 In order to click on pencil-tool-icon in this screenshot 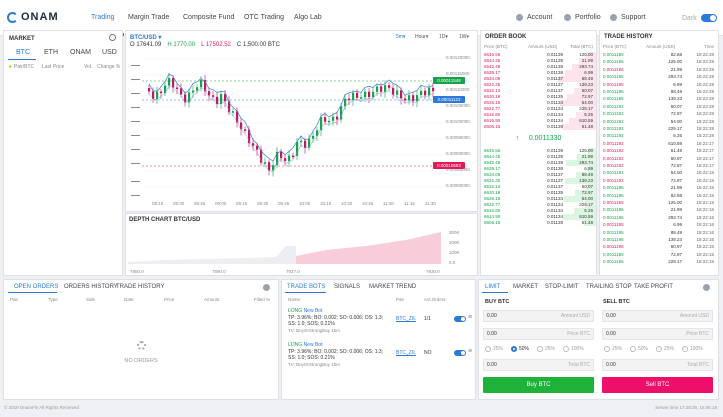, I will do `click(135, 107)`.